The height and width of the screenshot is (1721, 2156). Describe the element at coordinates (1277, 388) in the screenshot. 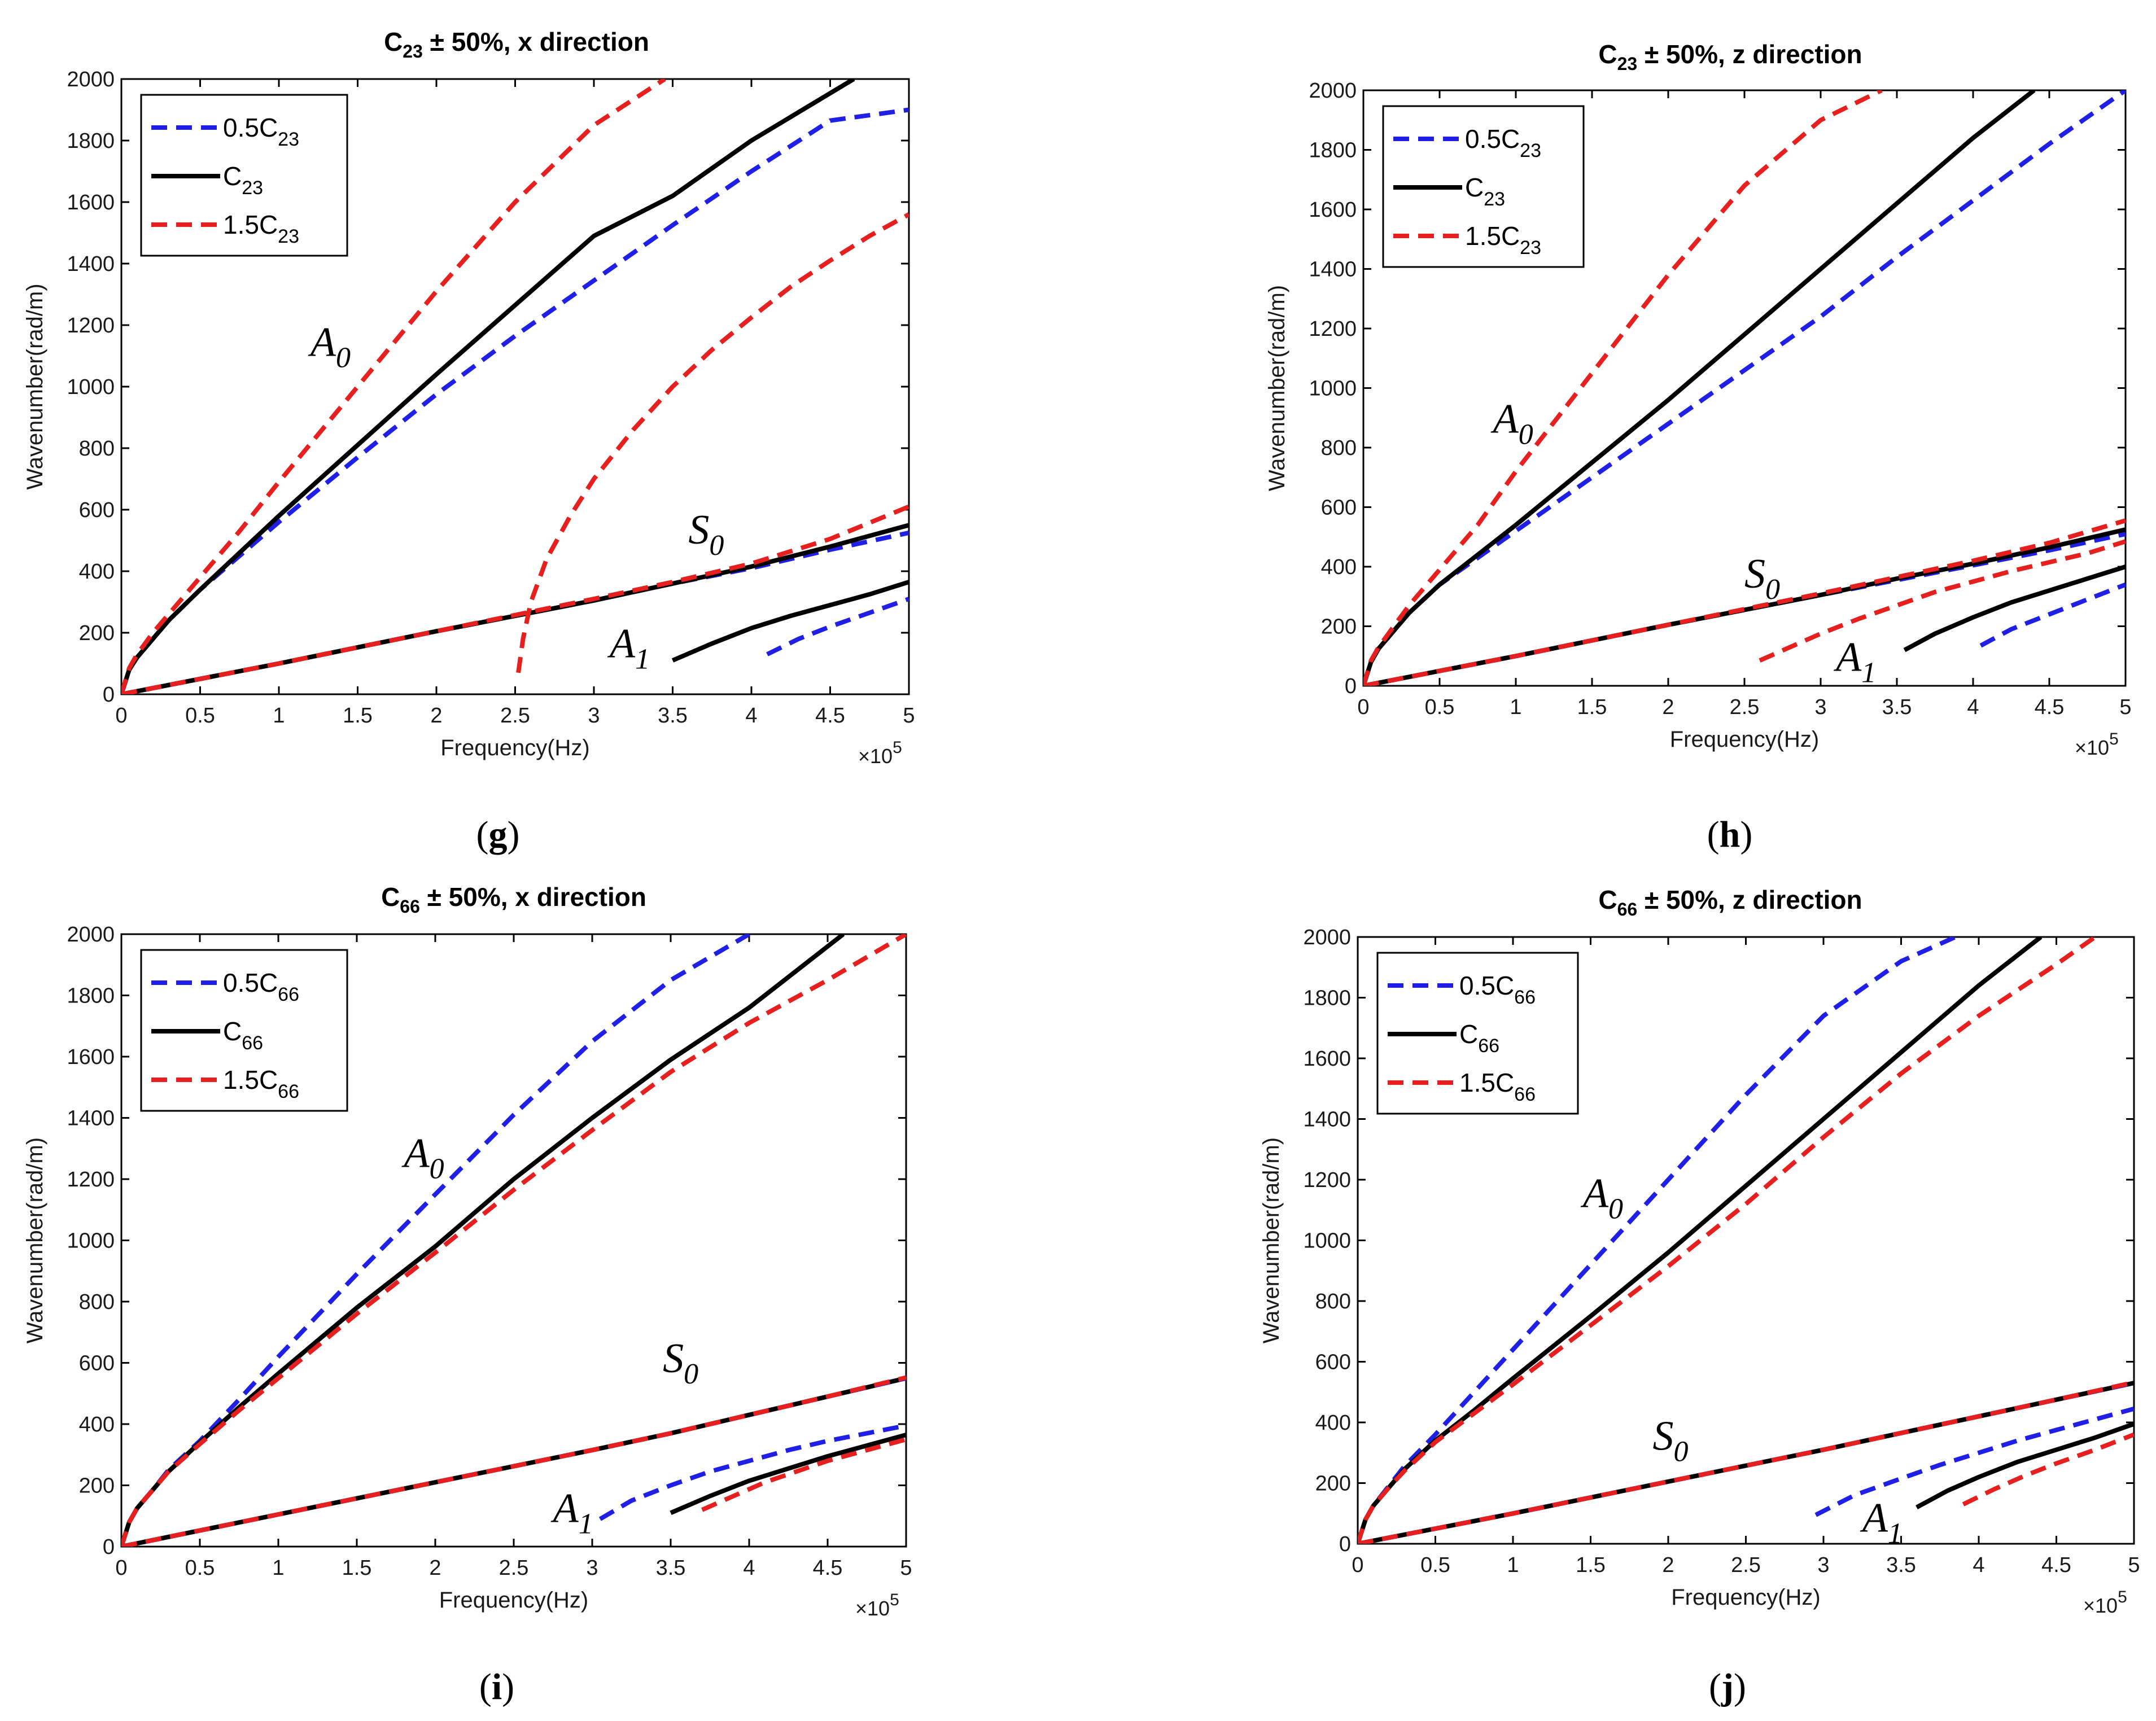

I see `y-axis-label: Wavenumber(rad/m)` at that location.